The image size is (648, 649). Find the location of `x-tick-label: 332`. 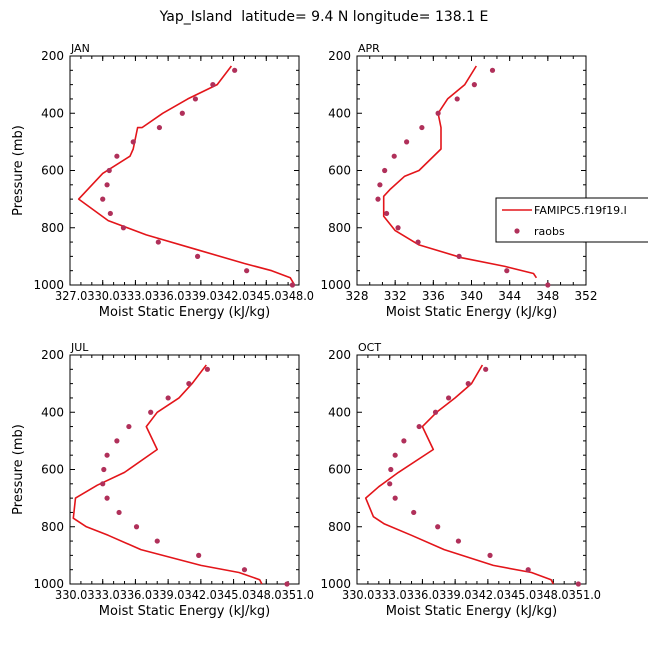

x-tick-label: 332 is located at coordinates (395, 296).